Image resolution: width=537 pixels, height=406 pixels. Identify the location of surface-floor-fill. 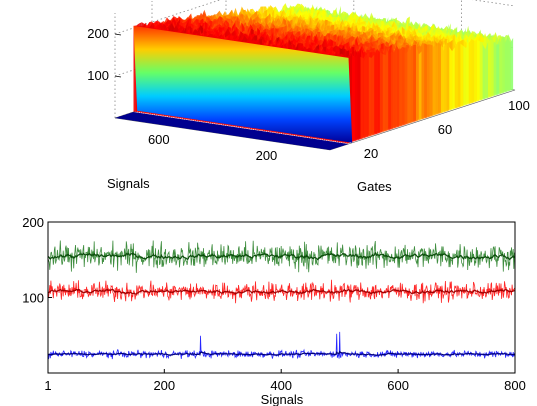
(232, 131).